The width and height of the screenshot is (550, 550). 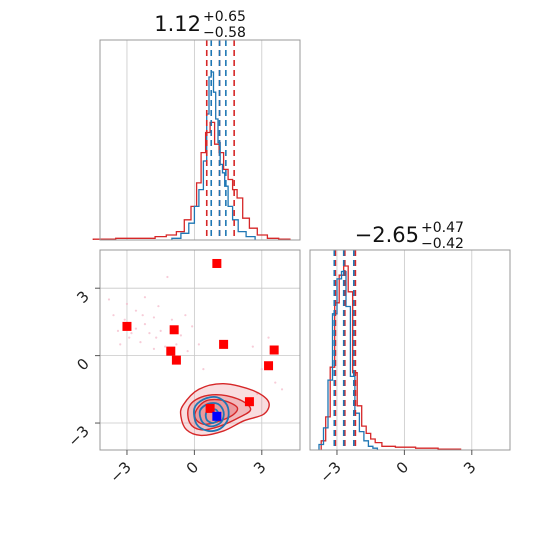 What do you see at coordinates (78, 436) in the screenshot?
I see `y-tick-label-param-2-0: −3` at bounding box center [78, 436].